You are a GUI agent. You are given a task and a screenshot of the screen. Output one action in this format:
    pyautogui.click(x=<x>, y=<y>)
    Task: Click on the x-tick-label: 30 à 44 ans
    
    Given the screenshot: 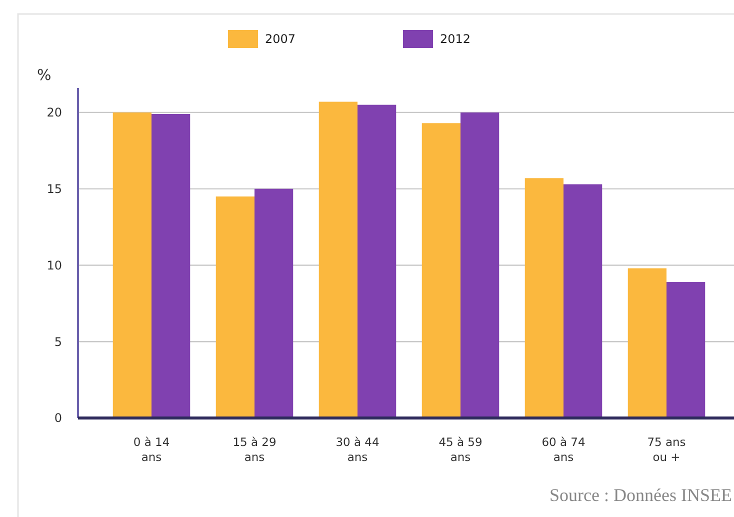 What is the action you would take?
    pyautogui.click(x=358, y=449)
    